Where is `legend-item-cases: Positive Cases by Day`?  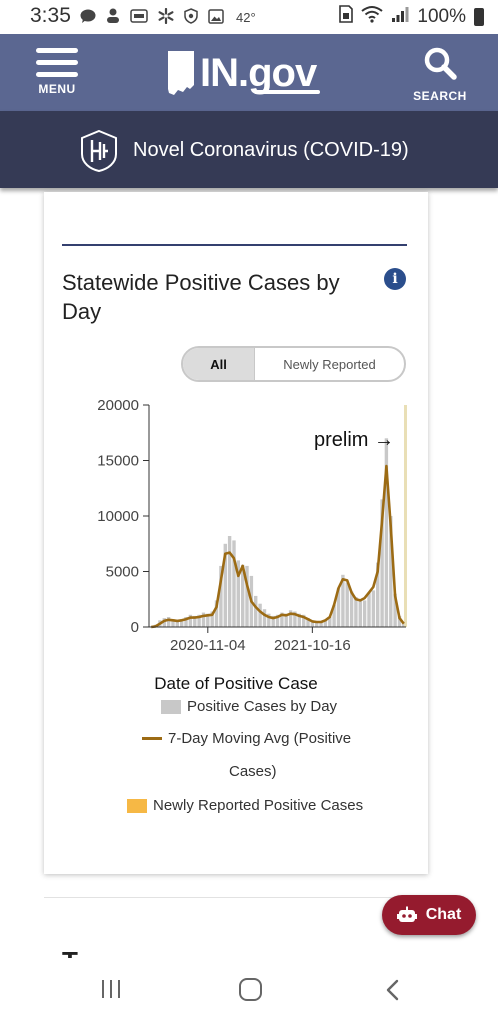 legend-item-cases: Positive Cases by Day is located at coordinates (249, 706).